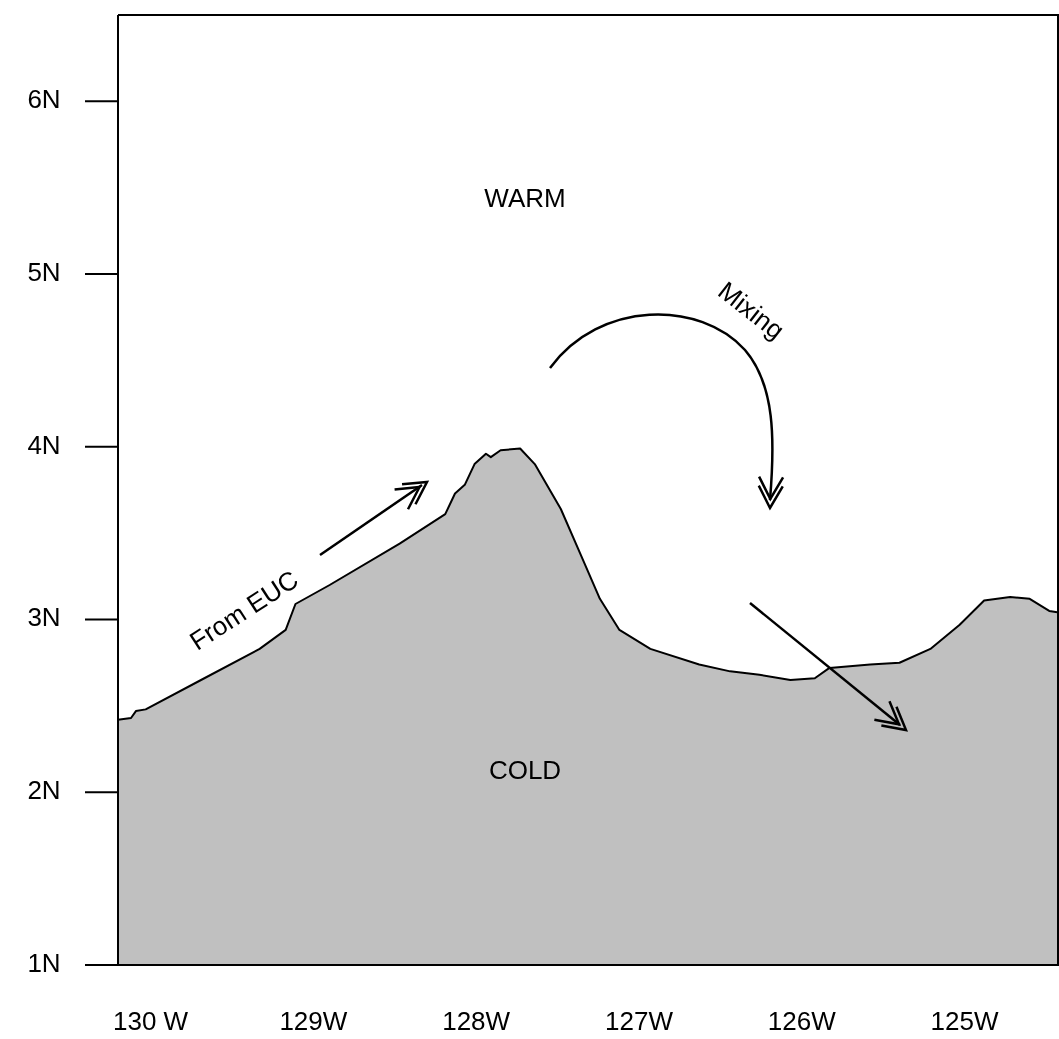 The height and width of the screenshot is (1039, 1059). What do you see at coordinates (964, 1021) in the screenshot?
I see `x-tick-label: 125W` at bounding box center [964, 1021].